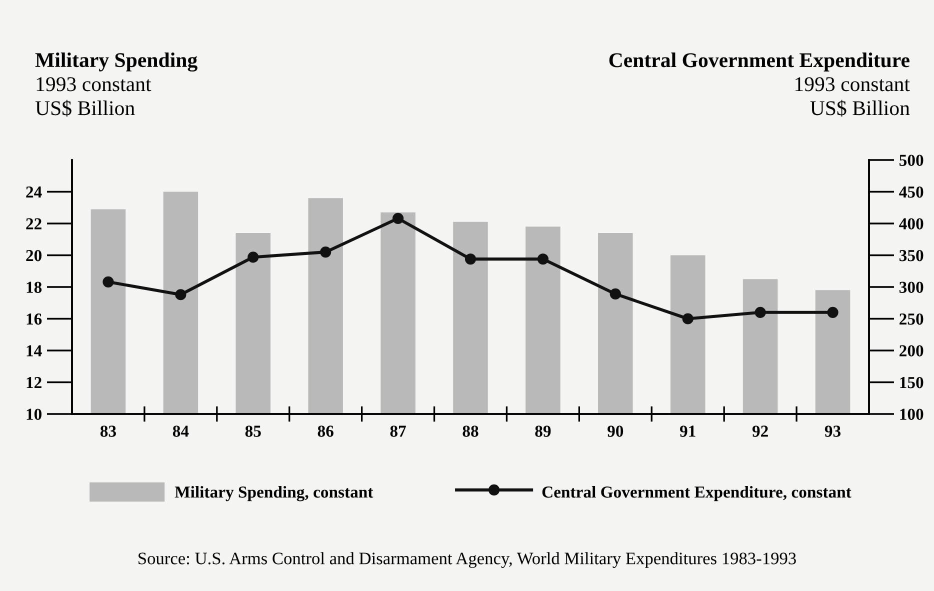 The image size is (934, 591). Describe the element at coordinates (34, 350) in the screenshot. I see `y-tick-label: 14` at that location.